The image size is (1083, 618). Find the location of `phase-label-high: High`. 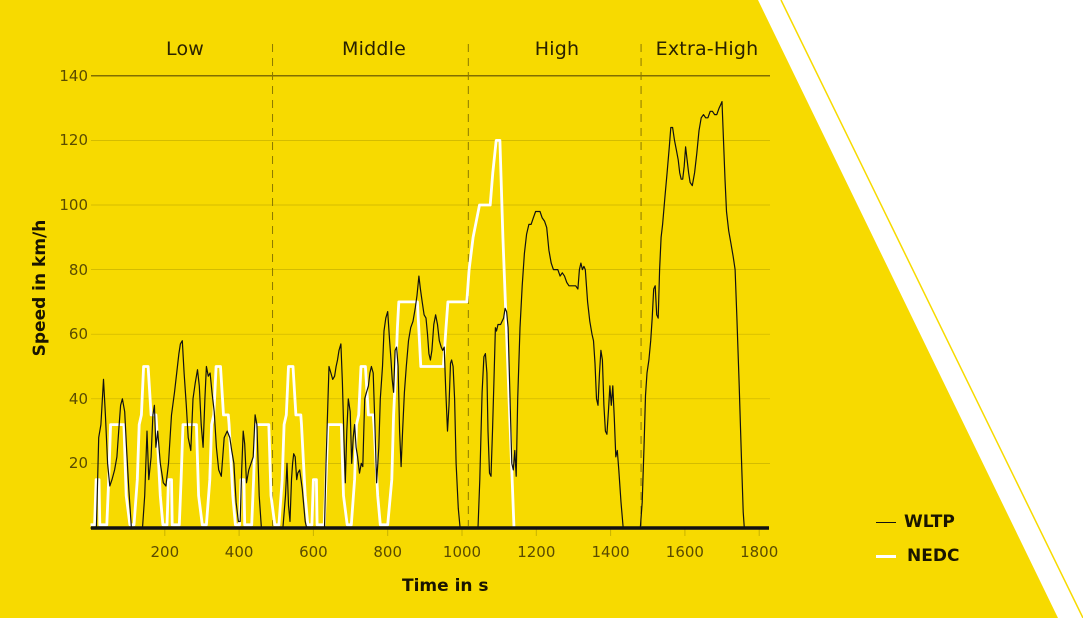

phase-label-high: High is located at coordinates (557, 49).